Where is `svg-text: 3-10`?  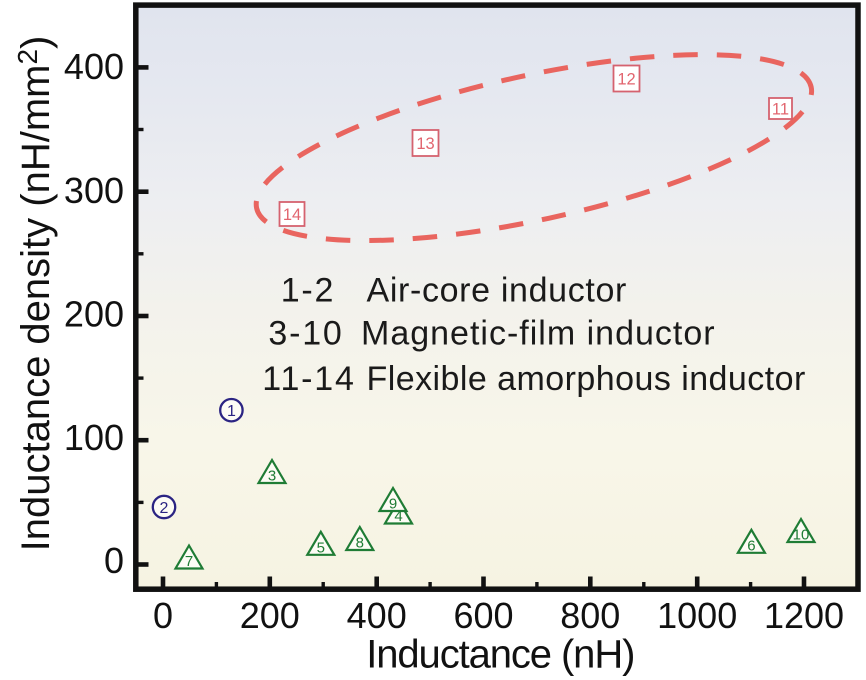
svg-text: 3-10 is located at coordinates (305, 334).